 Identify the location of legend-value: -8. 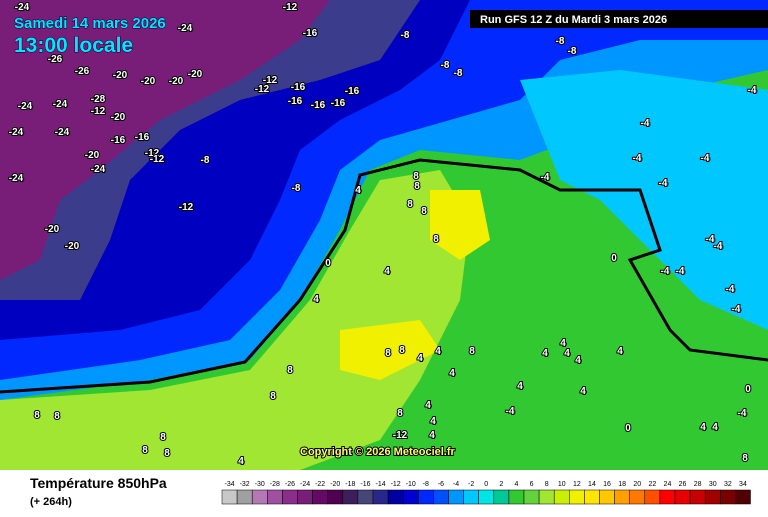
(426, 484).